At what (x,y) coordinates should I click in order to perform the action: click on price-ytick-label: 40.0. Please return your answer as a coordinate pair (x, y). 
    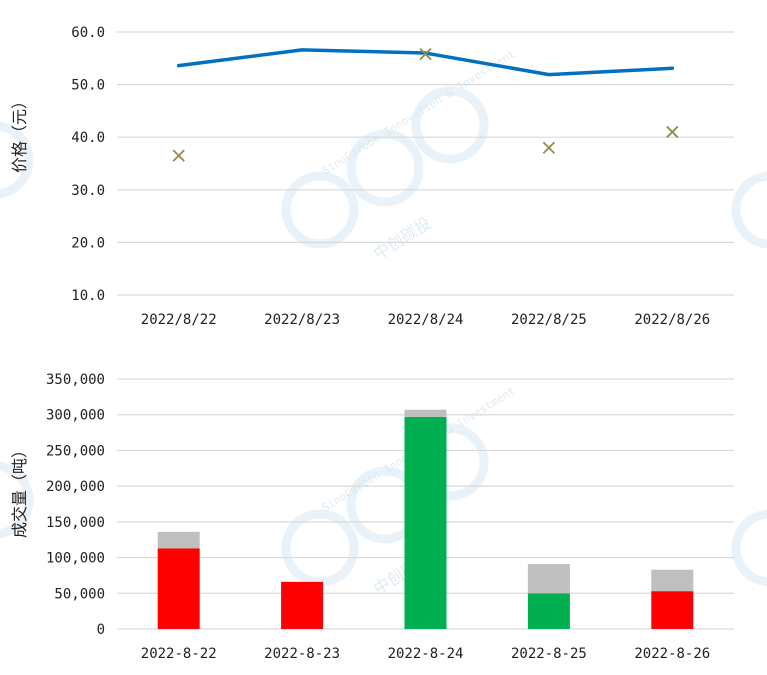
    Looking at the image, I should click on (88, 138).